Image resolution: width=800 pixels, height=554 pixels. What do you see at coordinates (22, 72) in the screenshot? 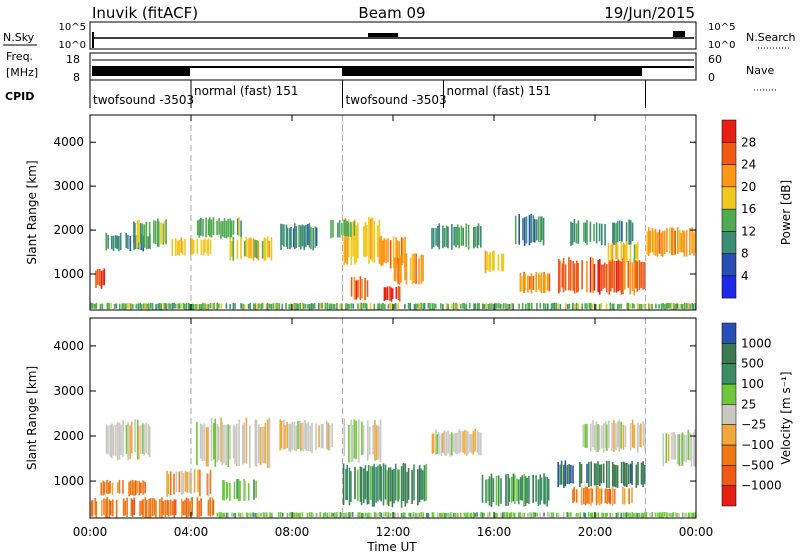
I see `freq-unit-label: [MHz]` at bounding box center [22, 72].